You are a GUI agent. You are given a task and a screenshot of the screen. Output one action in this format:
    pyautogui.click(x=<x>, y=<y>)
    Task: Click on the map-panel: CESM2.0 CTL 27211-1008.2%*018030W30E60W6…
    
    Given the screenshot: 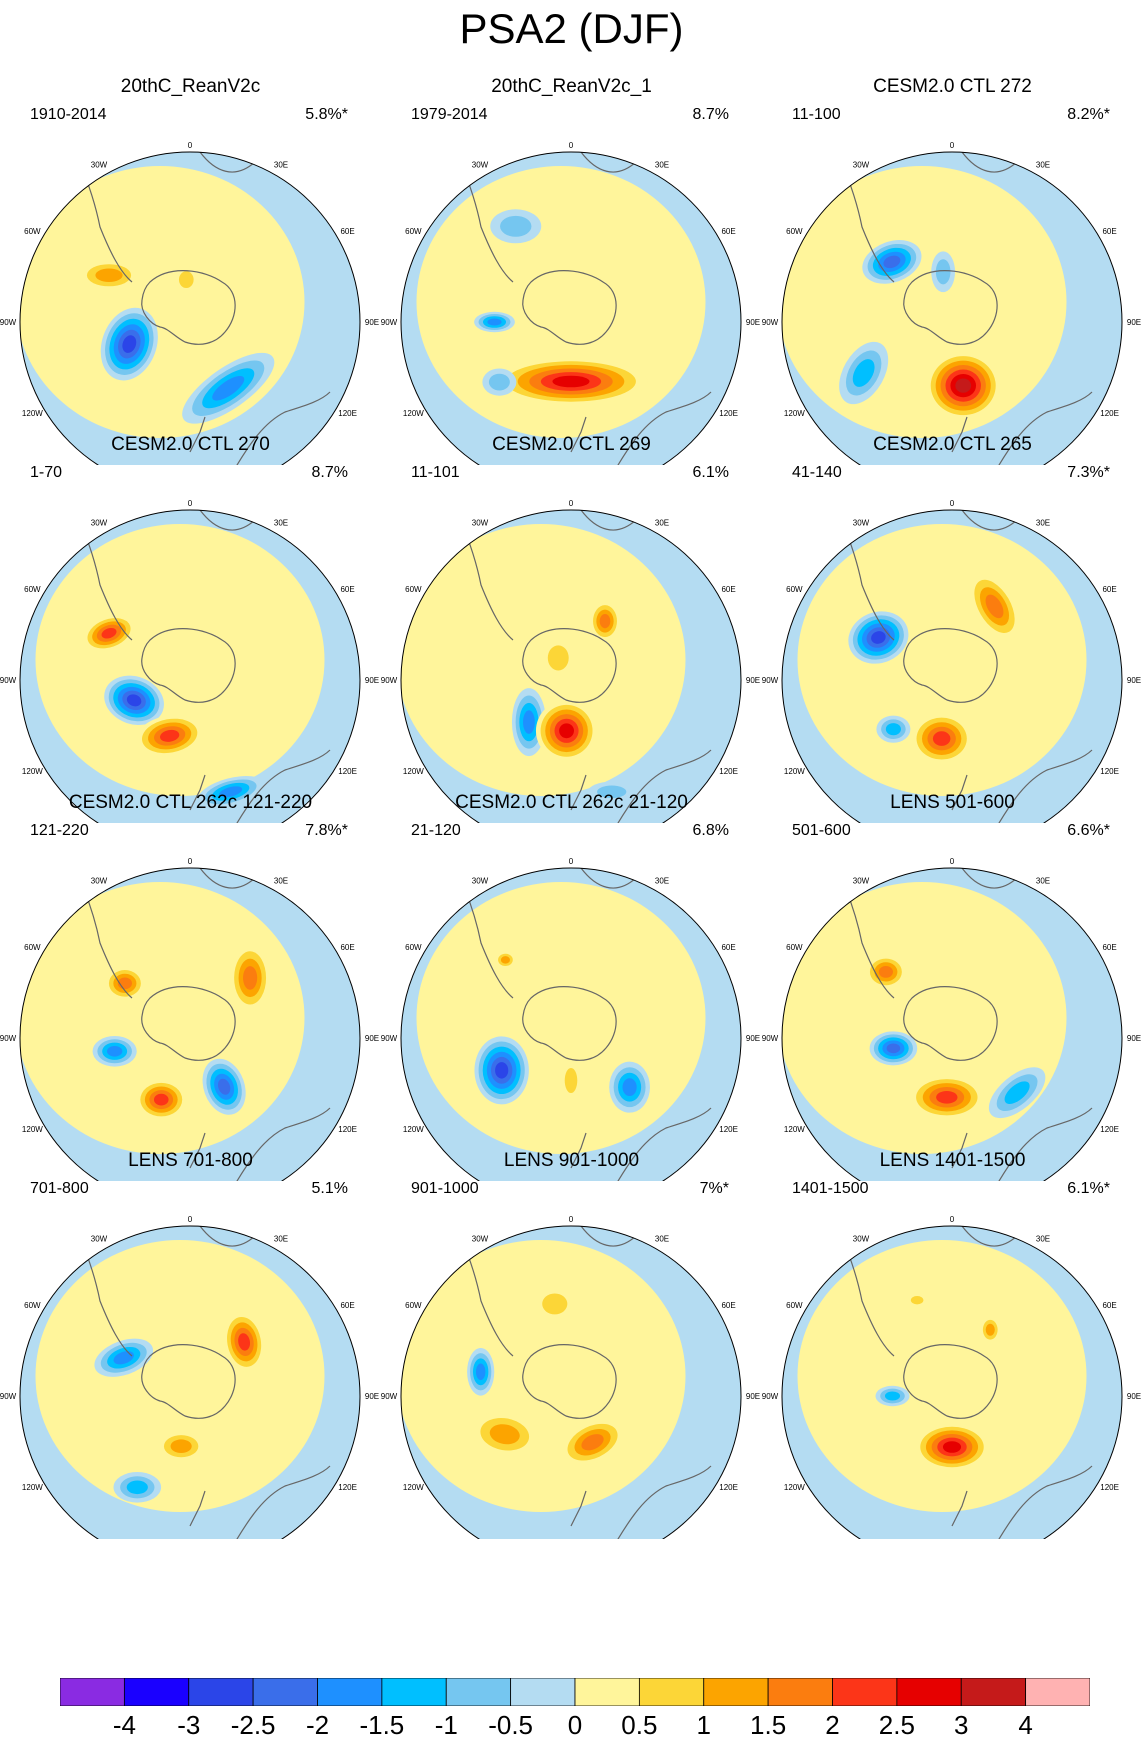 What is the action you would take?
    pyautogui.click(x=952, y=268)
    